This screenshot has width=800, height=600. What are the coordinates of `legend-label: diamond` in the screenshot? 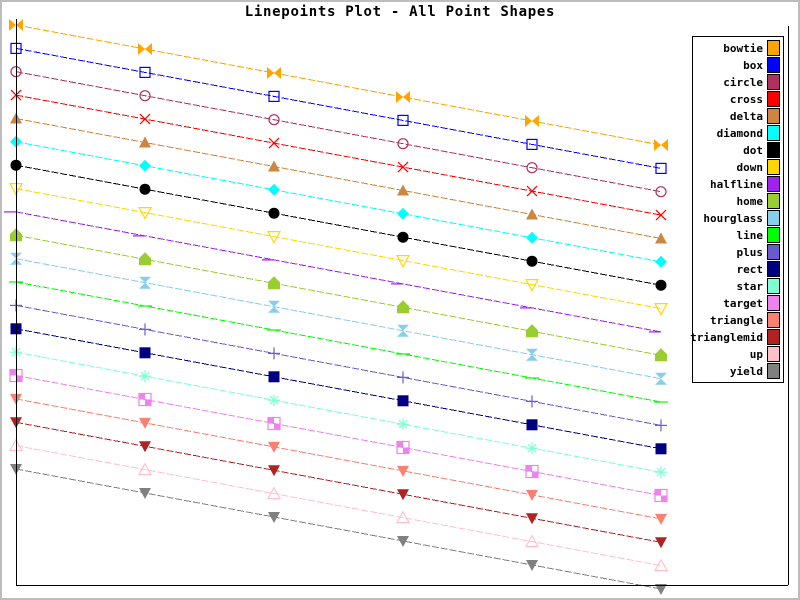 It's located at (739, 133).